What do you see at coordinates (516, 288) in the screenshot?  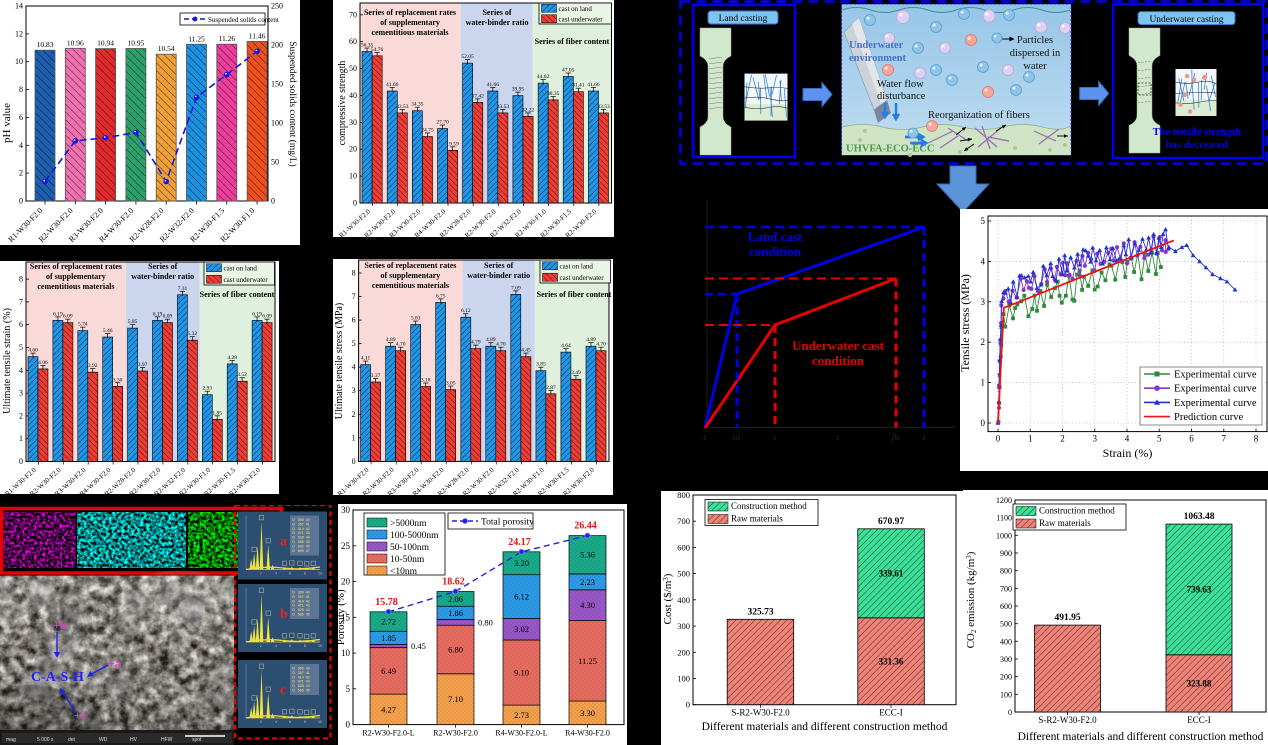 I see `svg-text: 7.09` at bounding box center [516, 288].